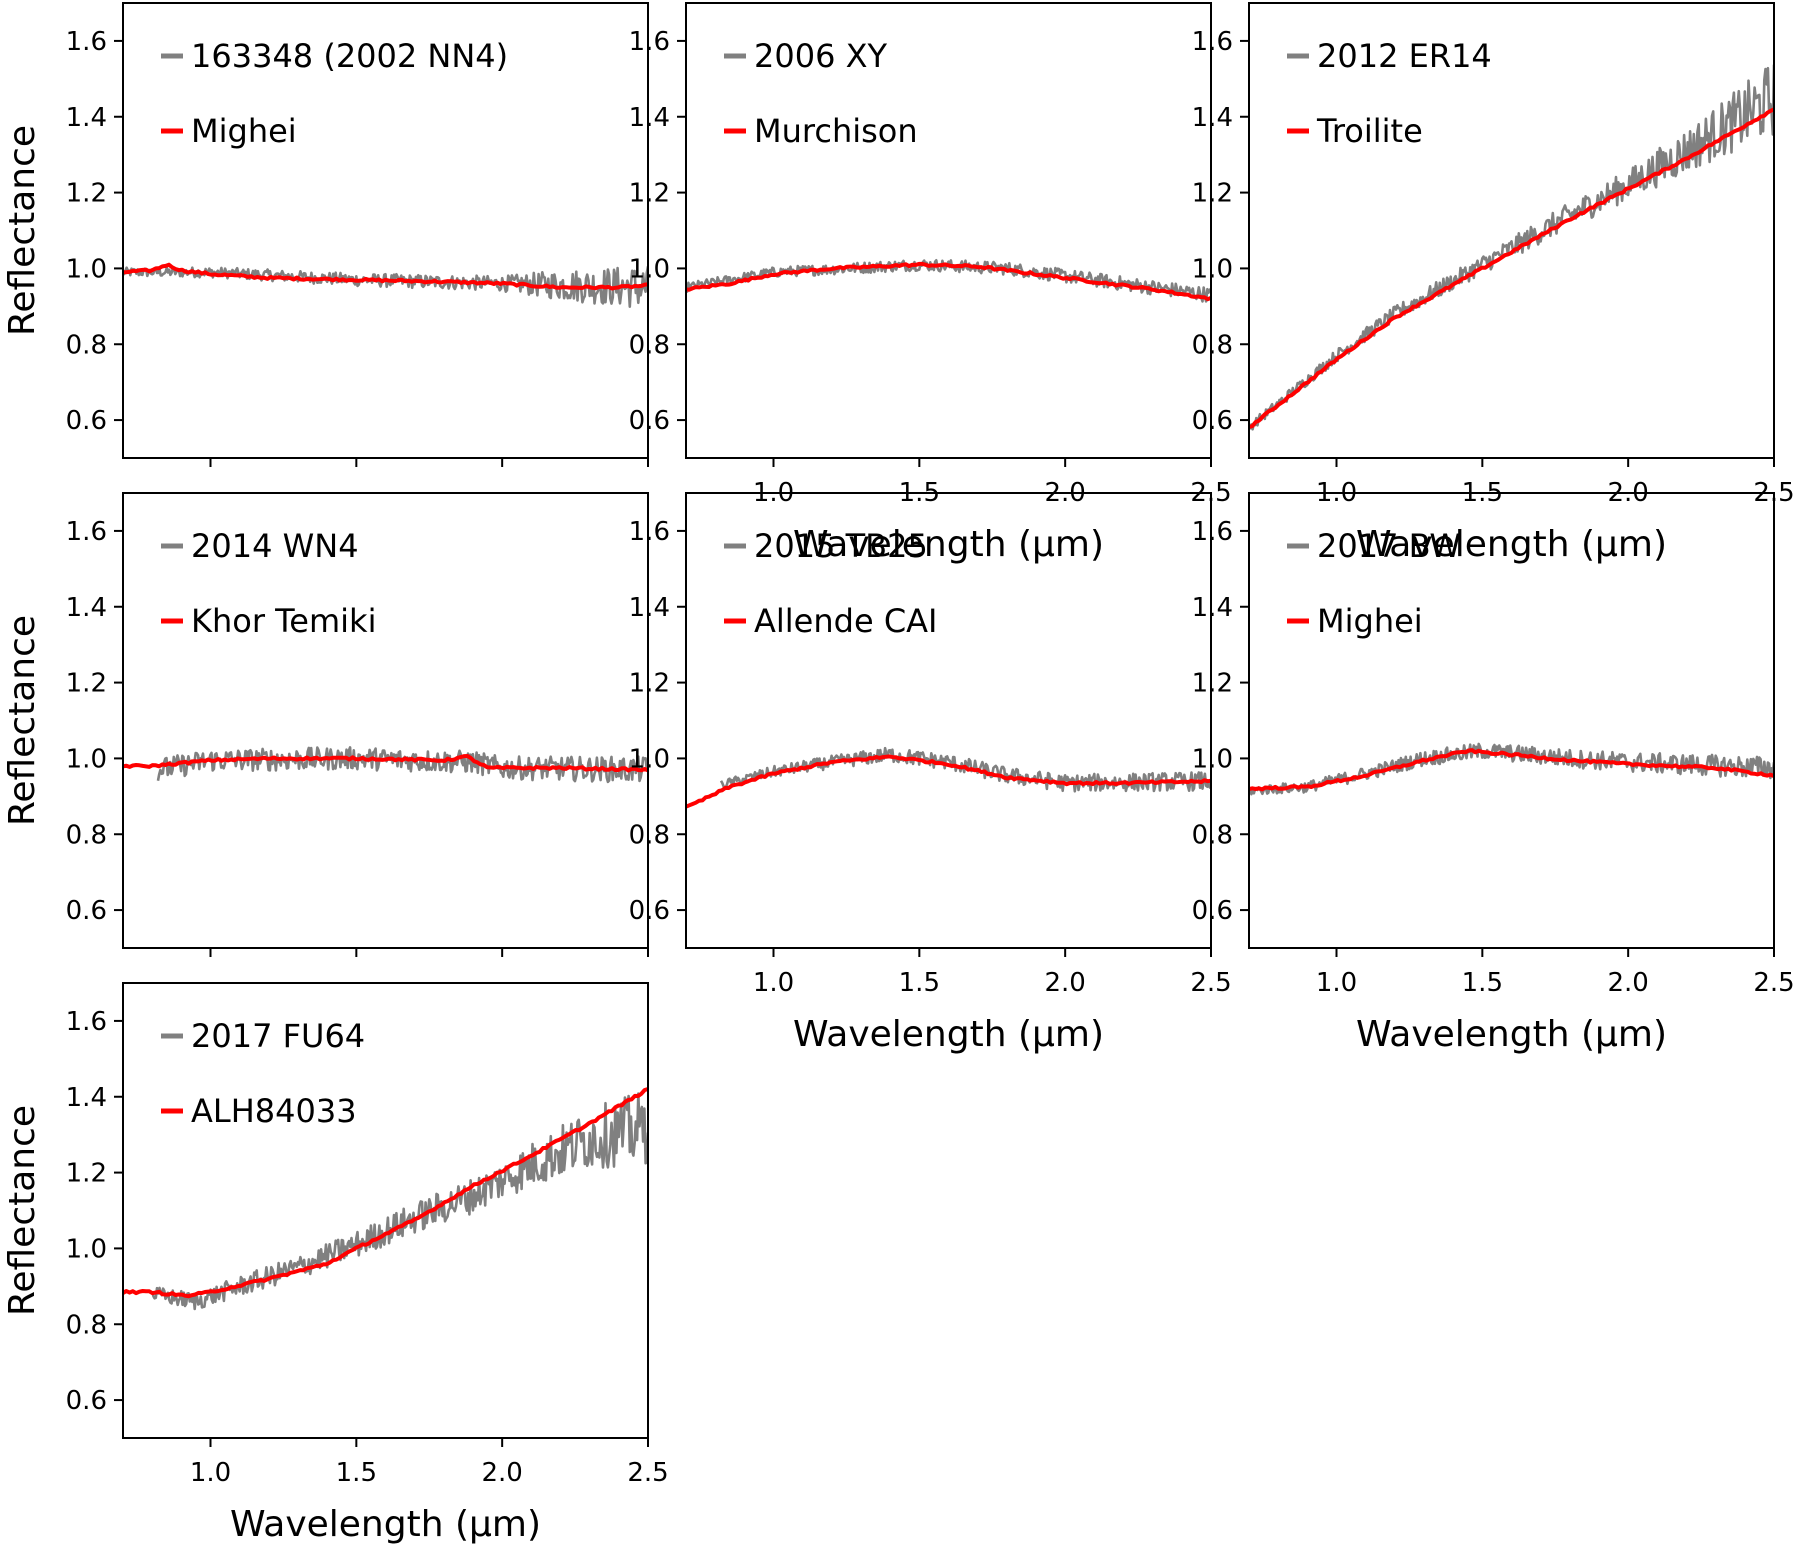  I want to click on series-line-2014-wn4, so click(402, 765).